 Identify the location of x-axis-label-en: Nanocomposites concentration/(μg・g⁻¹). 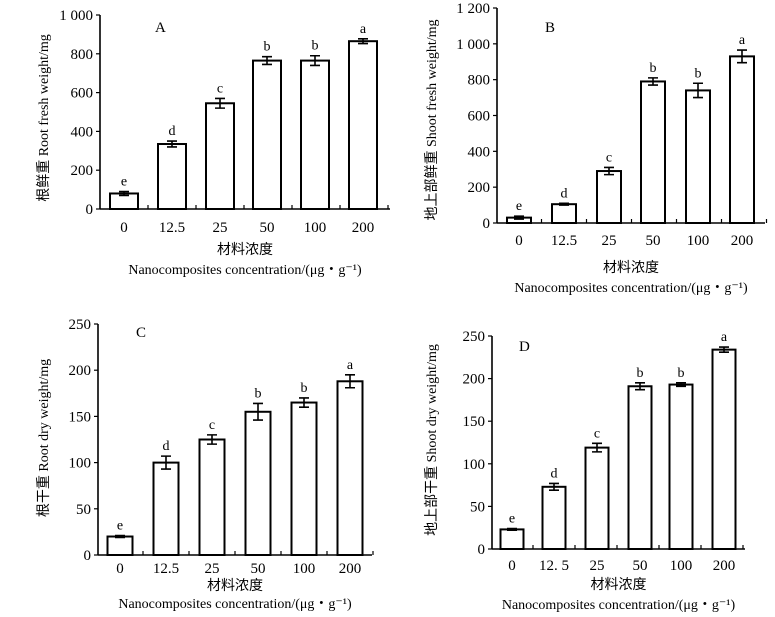
(619, 605).